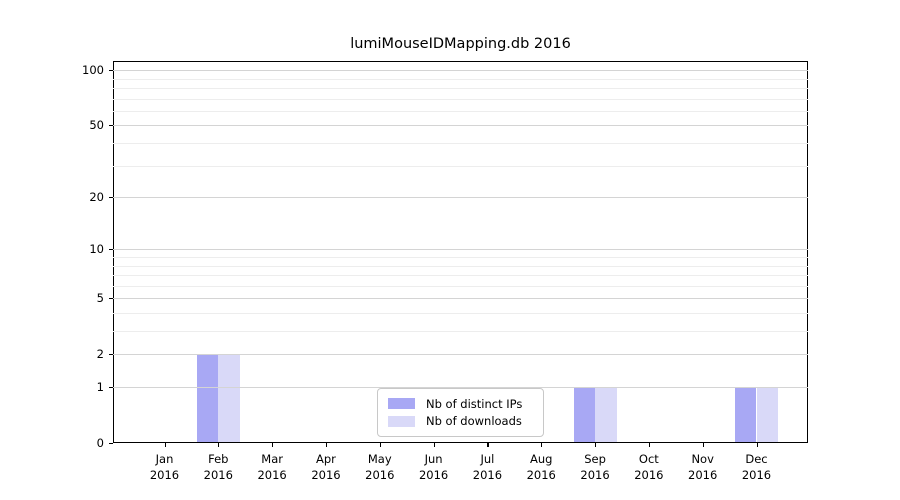 The width and height of the screenshot is (900, 500). What do you see at coordinates (272, 467) in the screenshot?
I see `x-tick-label-mar: Mar 2016` at bounding box center [272, 467].